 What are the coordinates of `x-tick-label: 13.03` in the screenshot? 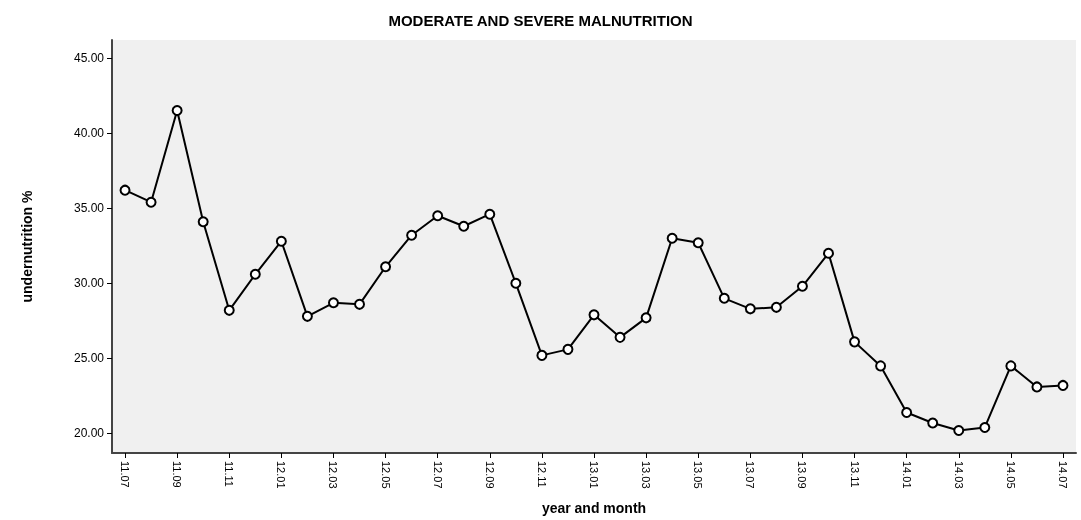 It's located at (646, 475).